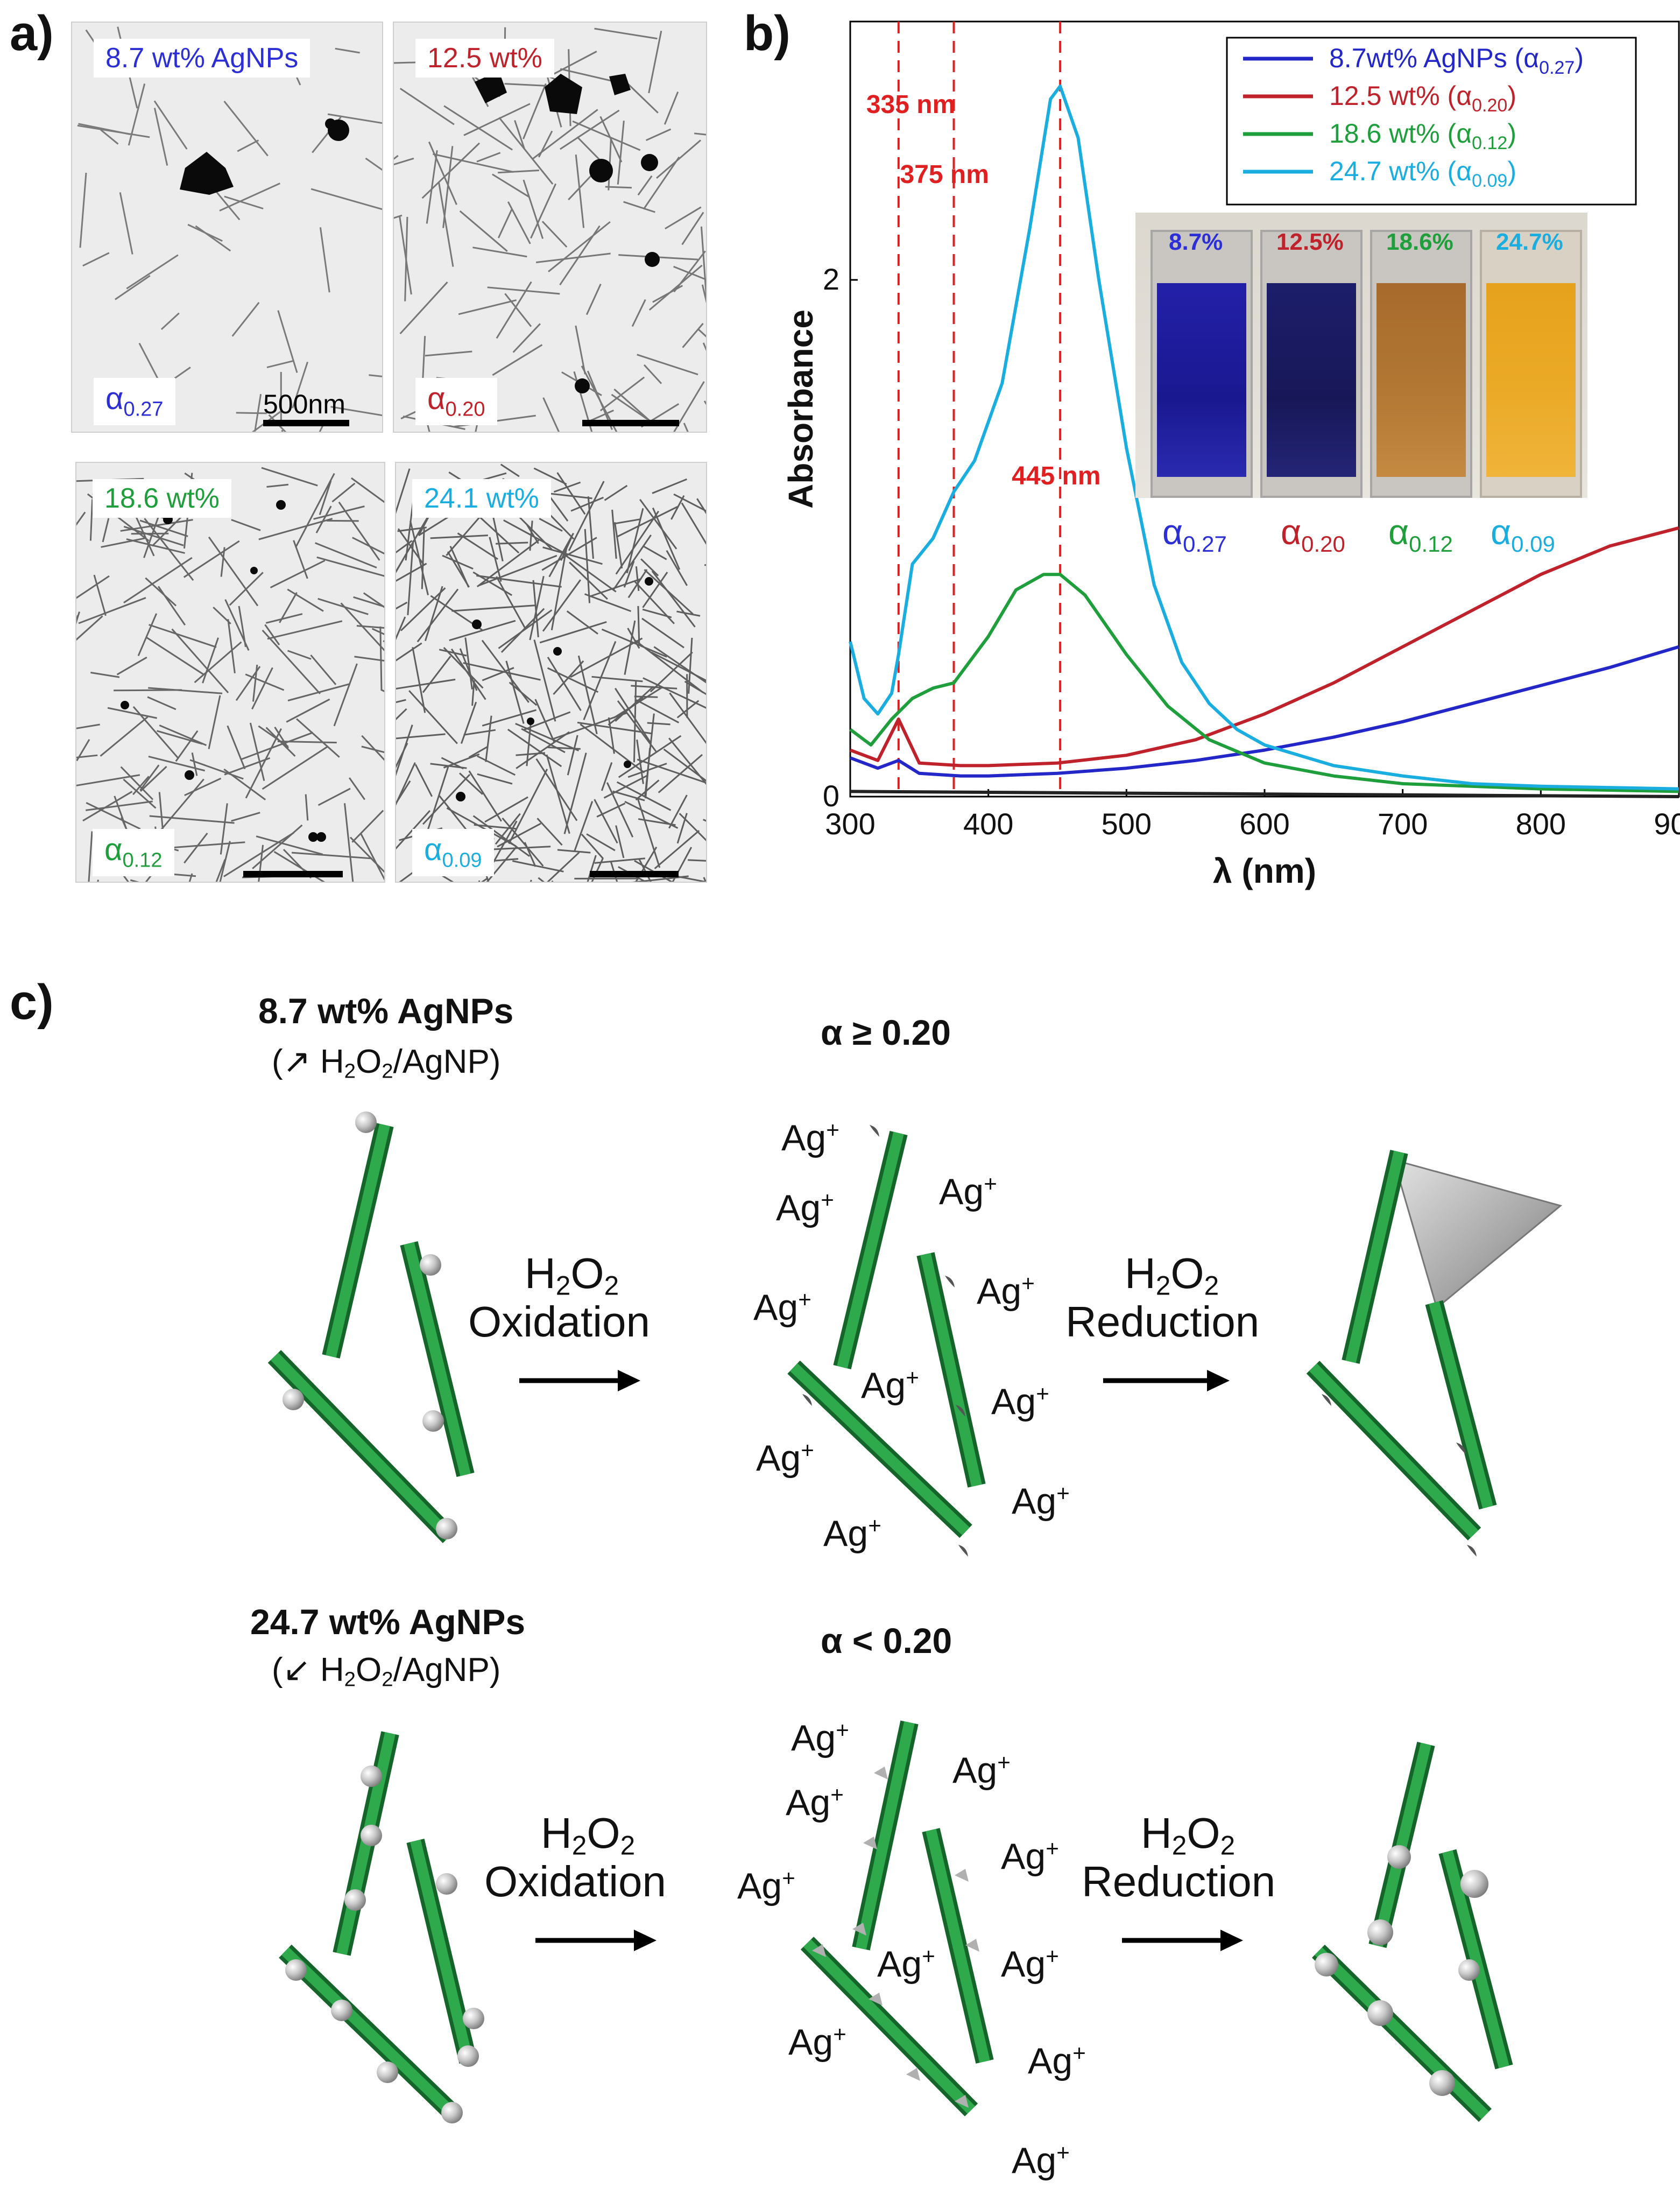 The image size is (1680, 2195). I want to click on x-tick-label: 800, so click(1541, 824).